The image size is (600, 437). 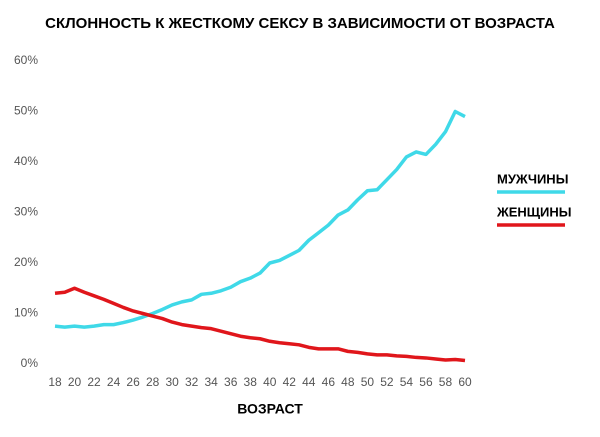 What do you see at coordinates (55, 382) in the screenshot?
I see `x-tick-label: 18` at bounding box center [55, 382].